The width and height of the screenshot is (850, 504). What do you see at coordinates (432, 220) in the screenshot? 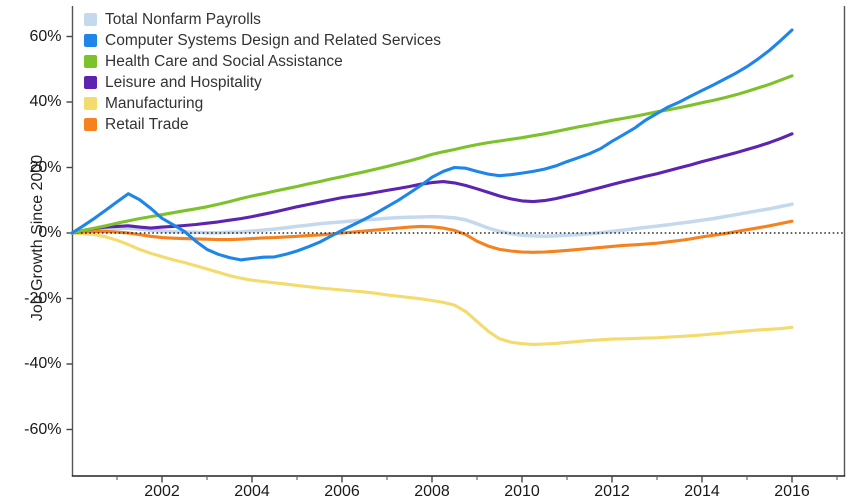
I see `series-line-total-nonfarm-payrolls` at bounding box center [432, 220].